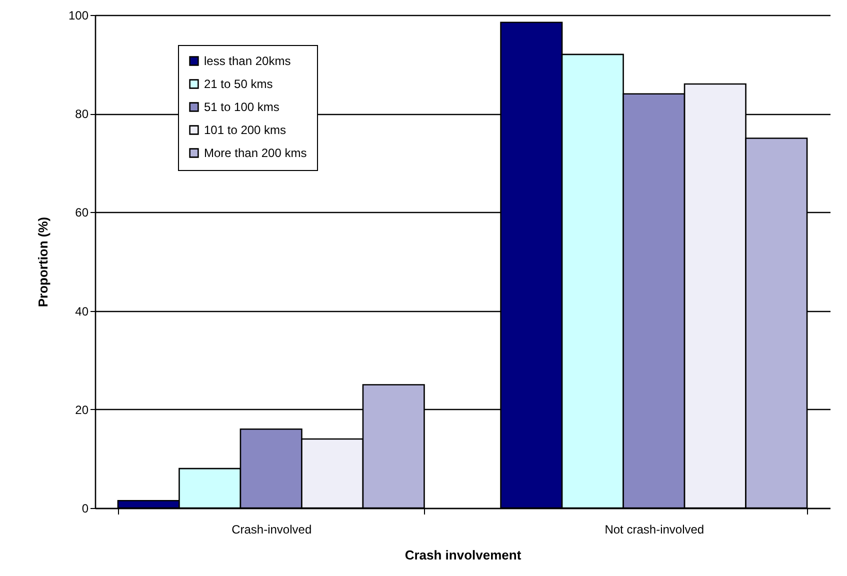  What do you see at coordinates (242, 107) in the screenshot?
I see `legend-label: 51 to 100 kms` at bounding box center [242, 107].